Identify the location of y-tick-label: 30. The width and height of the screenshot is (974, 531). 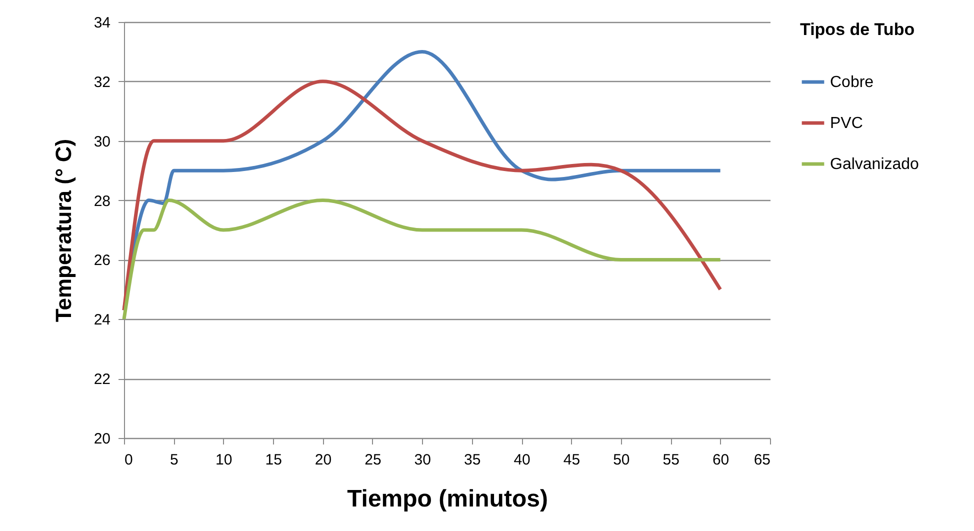
(102, 141).